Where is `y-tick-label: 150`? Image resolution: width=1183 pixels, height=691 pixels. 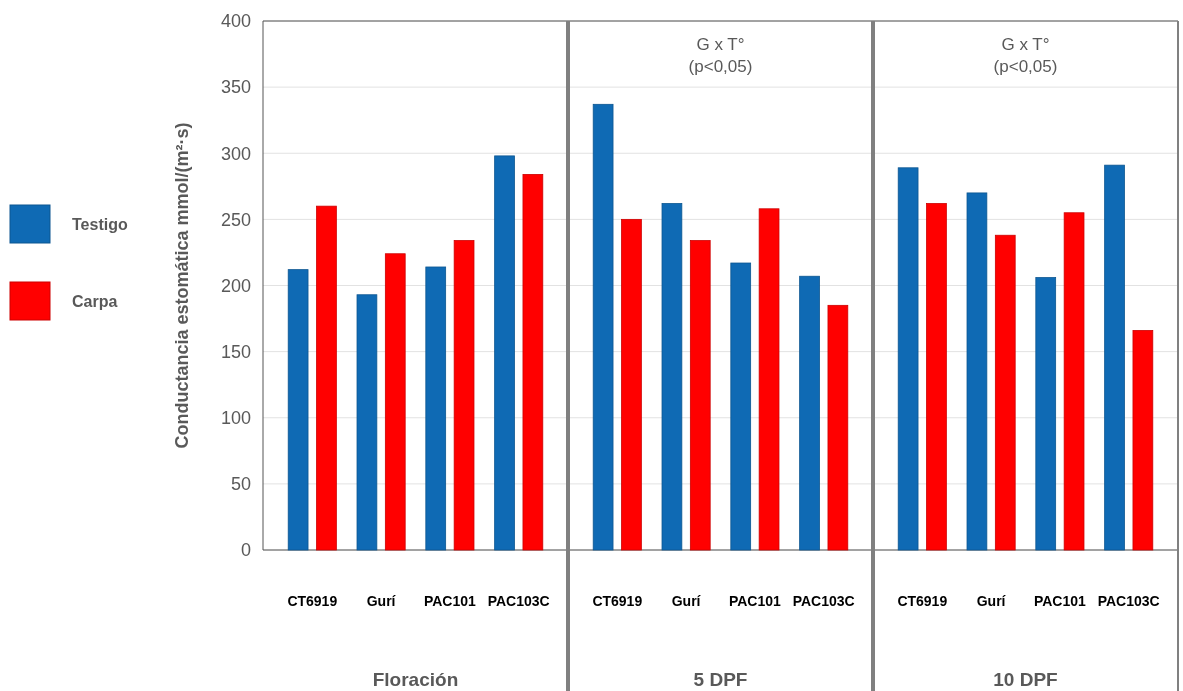 y-tick-label: 150 is located at coordinates (235, 351).